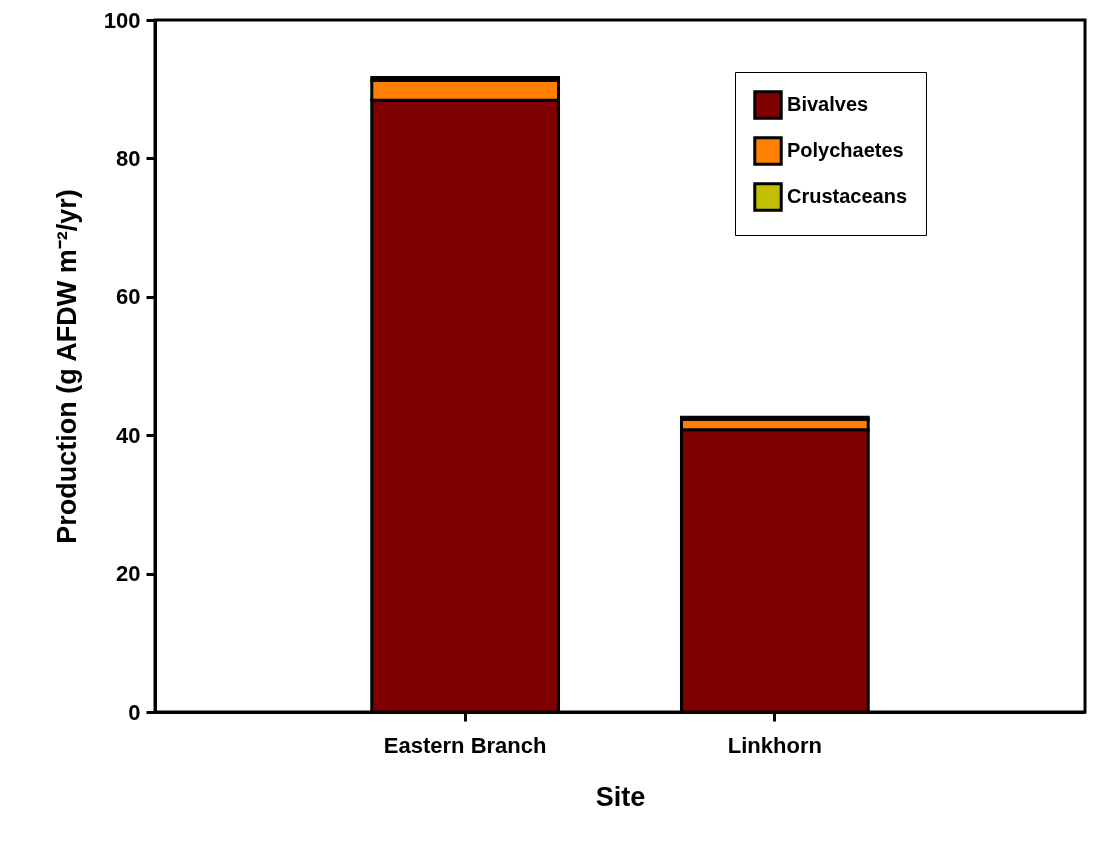 The width and height of the screenshot is (1099, 846). What do you see at coordinates (128, 435) in the screenshot?
I see `y-tick-label: 40` at bounding box center [128, 435].